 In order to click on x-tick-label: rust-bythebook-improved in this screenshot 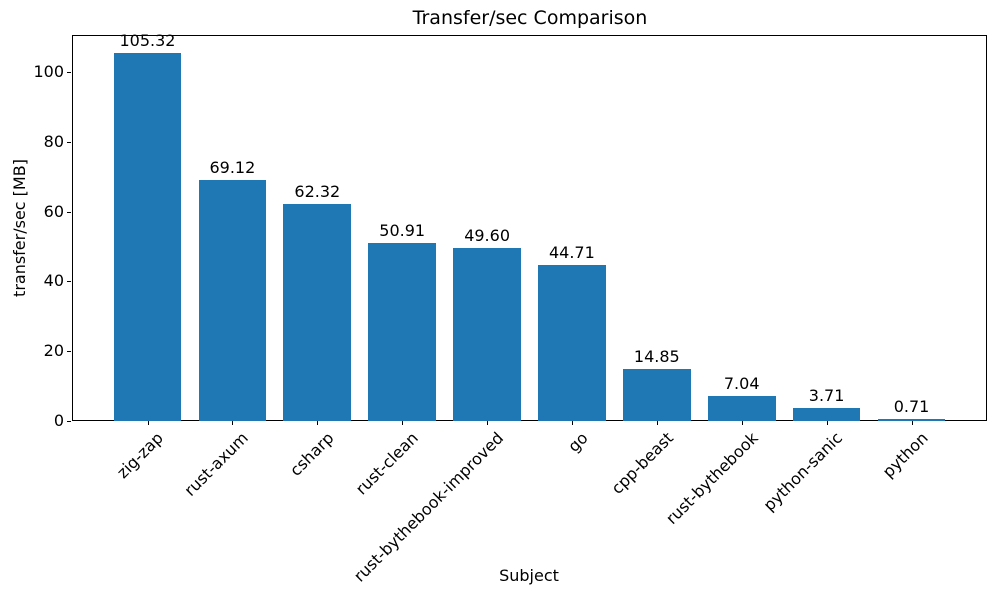, I will do `click(428, 507)`.